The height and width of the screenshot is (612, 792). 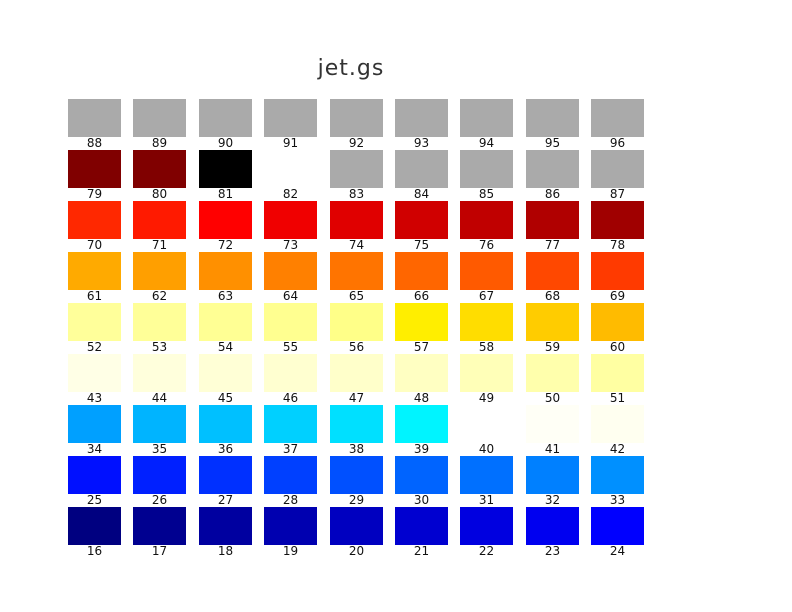 What do you see at coordinates (486, 143) in the screenshot?
I see `color-index-label: 94` at bounding box center [486, 143].